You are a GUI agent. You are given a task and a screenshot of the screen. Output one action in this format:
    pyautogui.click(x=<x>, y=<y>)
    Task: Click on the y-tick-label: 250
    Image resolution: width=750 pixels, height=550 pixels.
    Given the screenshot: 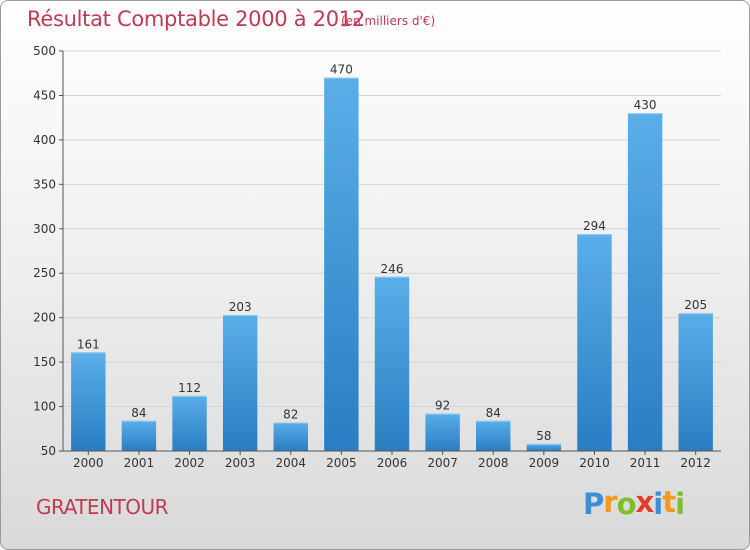 What is the action you would take?
    pyautogui.click(x=44, y=273)
    